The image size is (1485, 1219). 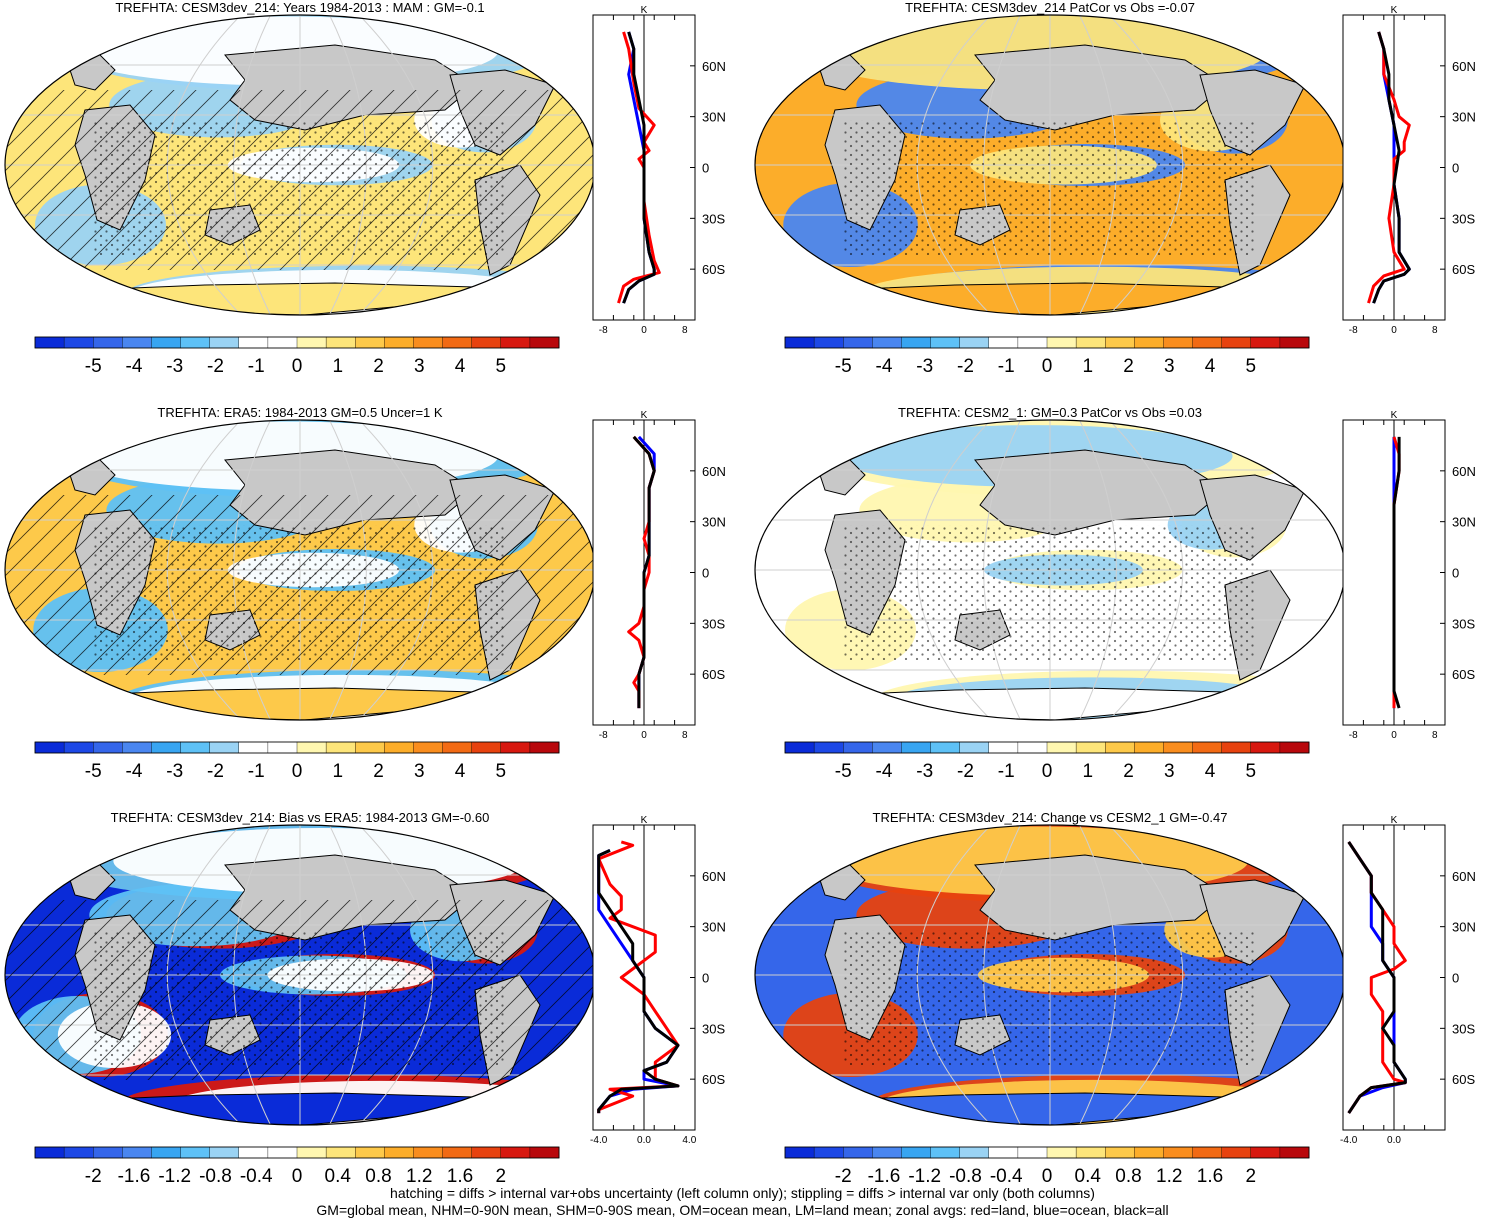 What do you see at coordinates (603, 735) in the screenshot?
I see `zonal-x-tick-label: -8` at bounding box center [603, 735].